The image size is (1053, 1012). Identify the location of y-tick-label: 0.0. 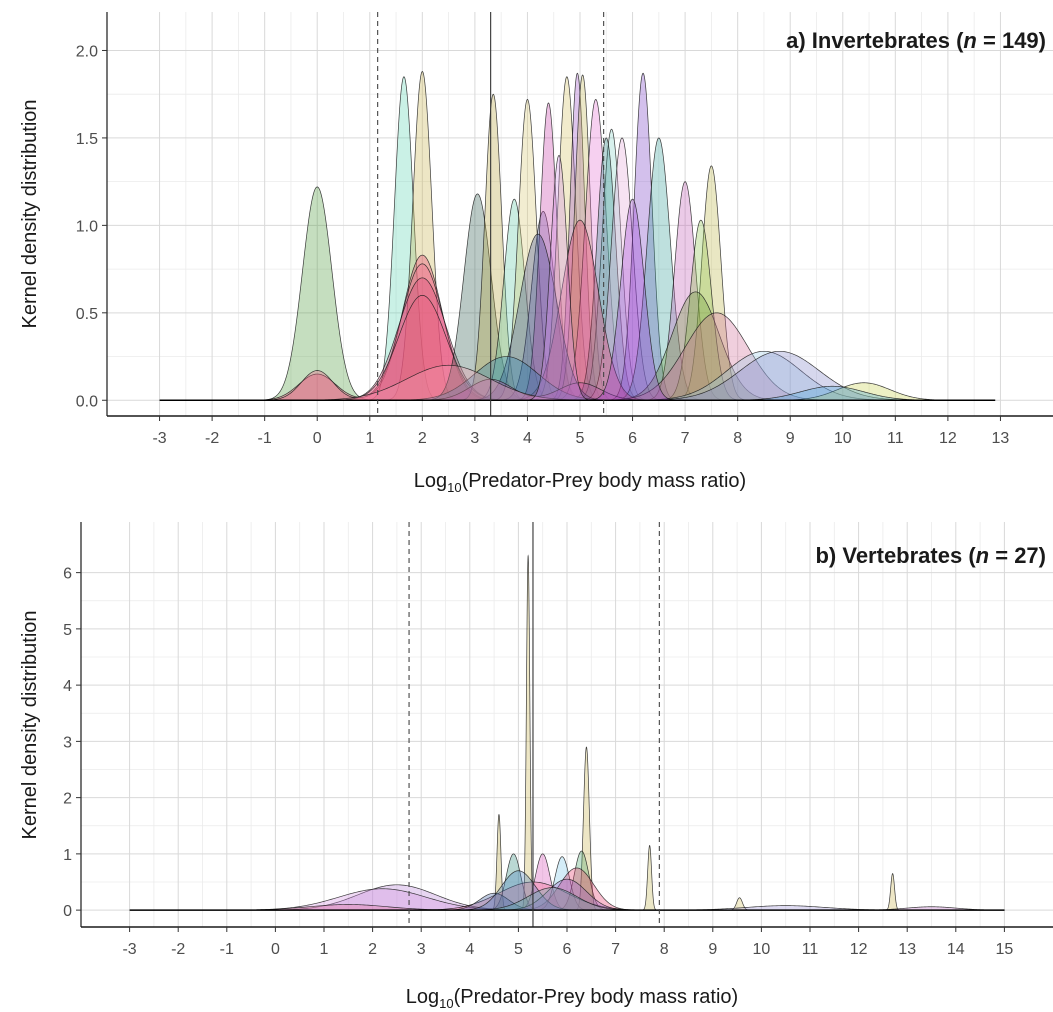
(87, 401).